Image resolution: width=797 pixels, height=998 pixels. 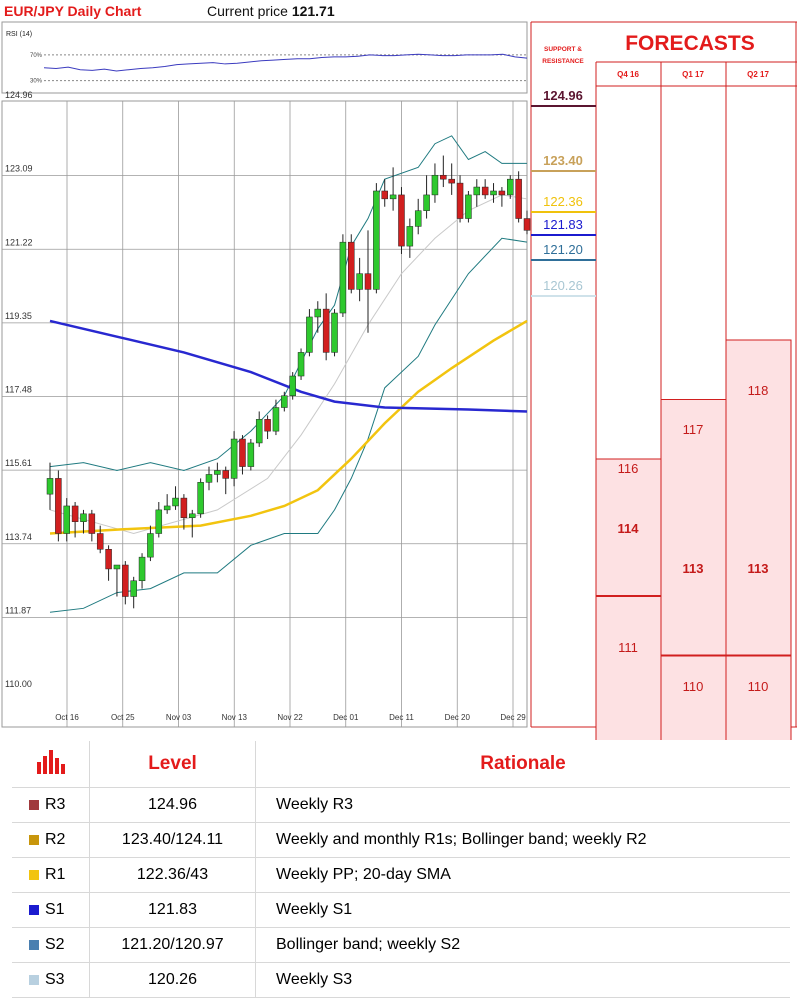 What do you see at coordinates (172, 945) in the screenshot?
I see `level-value-cell: 121.20/120.97` at bounding box center [172, 945].